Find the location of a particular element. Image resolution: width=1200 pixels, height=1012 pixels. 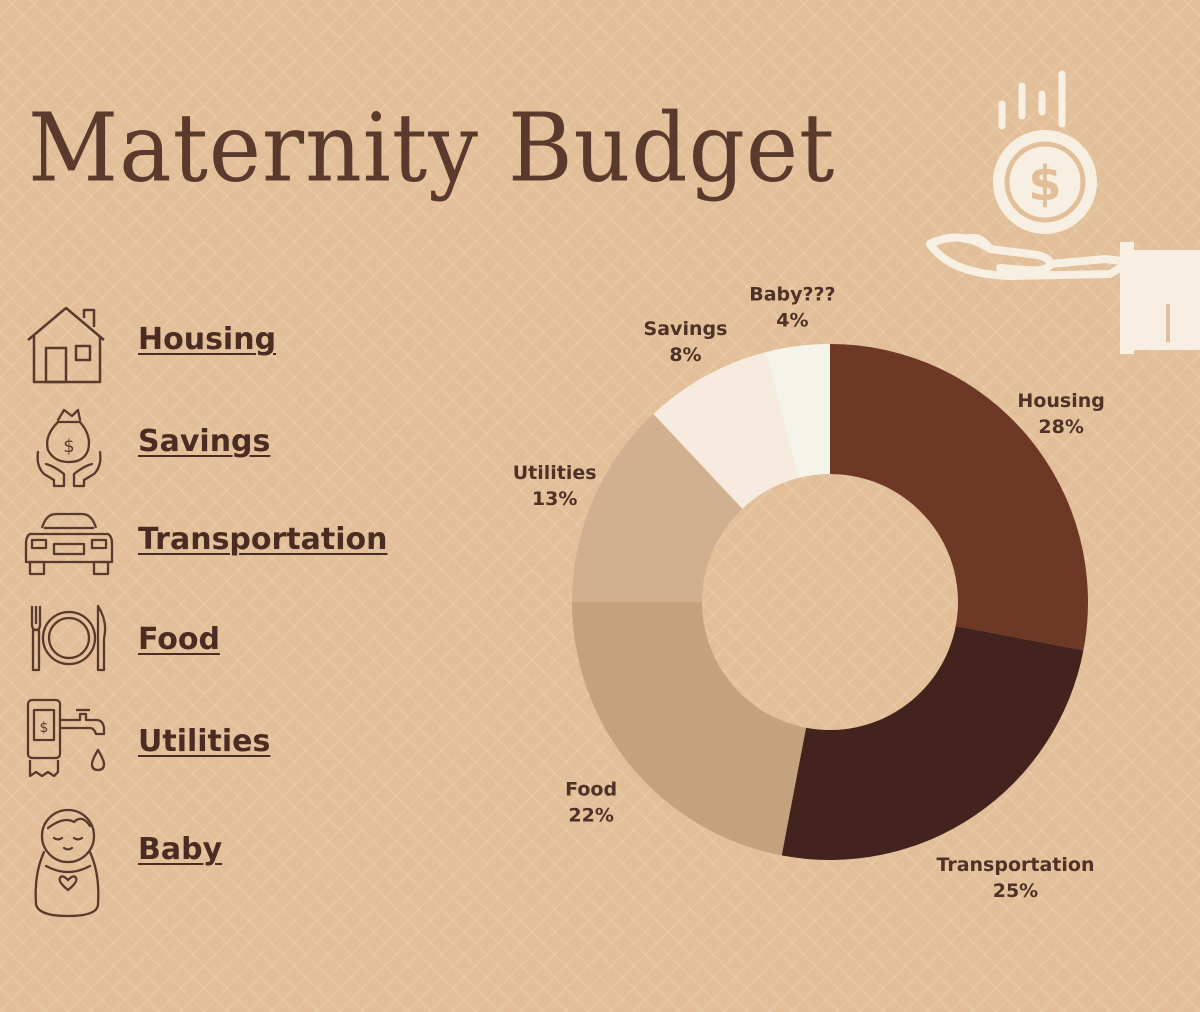

slice-label-value: 22% is located at coordinates (590, 816).